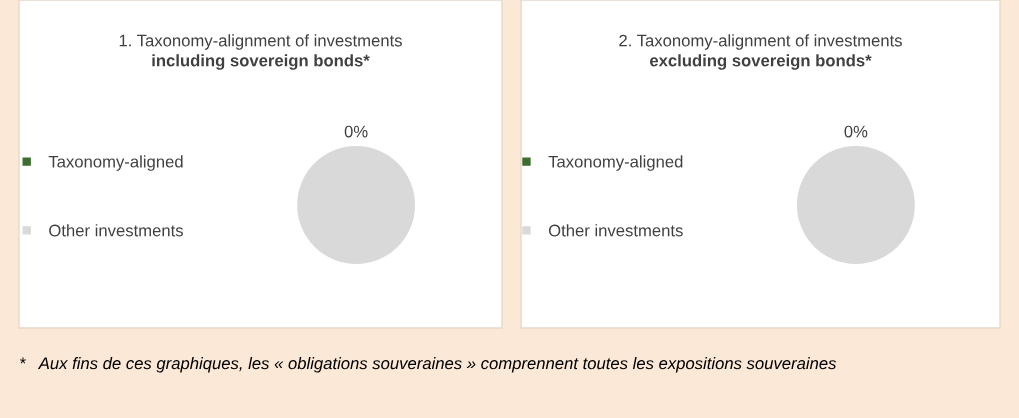 Image resolution: width=1019 pixels, height=418 pixels. Describe the element at coordinates (261, 62) in the screenshot. I see `chart-subtitle: including sovereign bonds*` at that location.